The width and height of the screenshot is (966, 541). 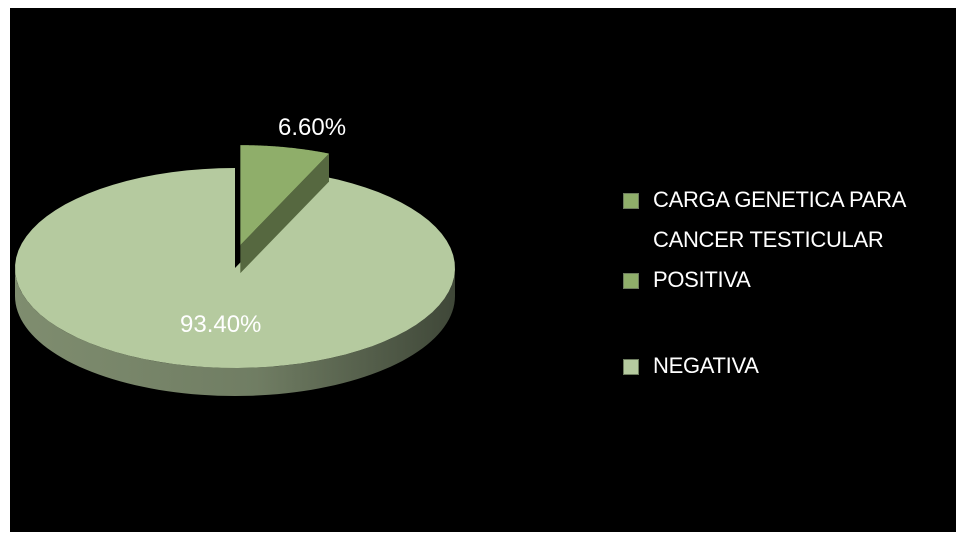 What do you see at coordinates (631, 201) in the screenshot?
I see `legend-title-swatch` at bounding box center [631, 201].